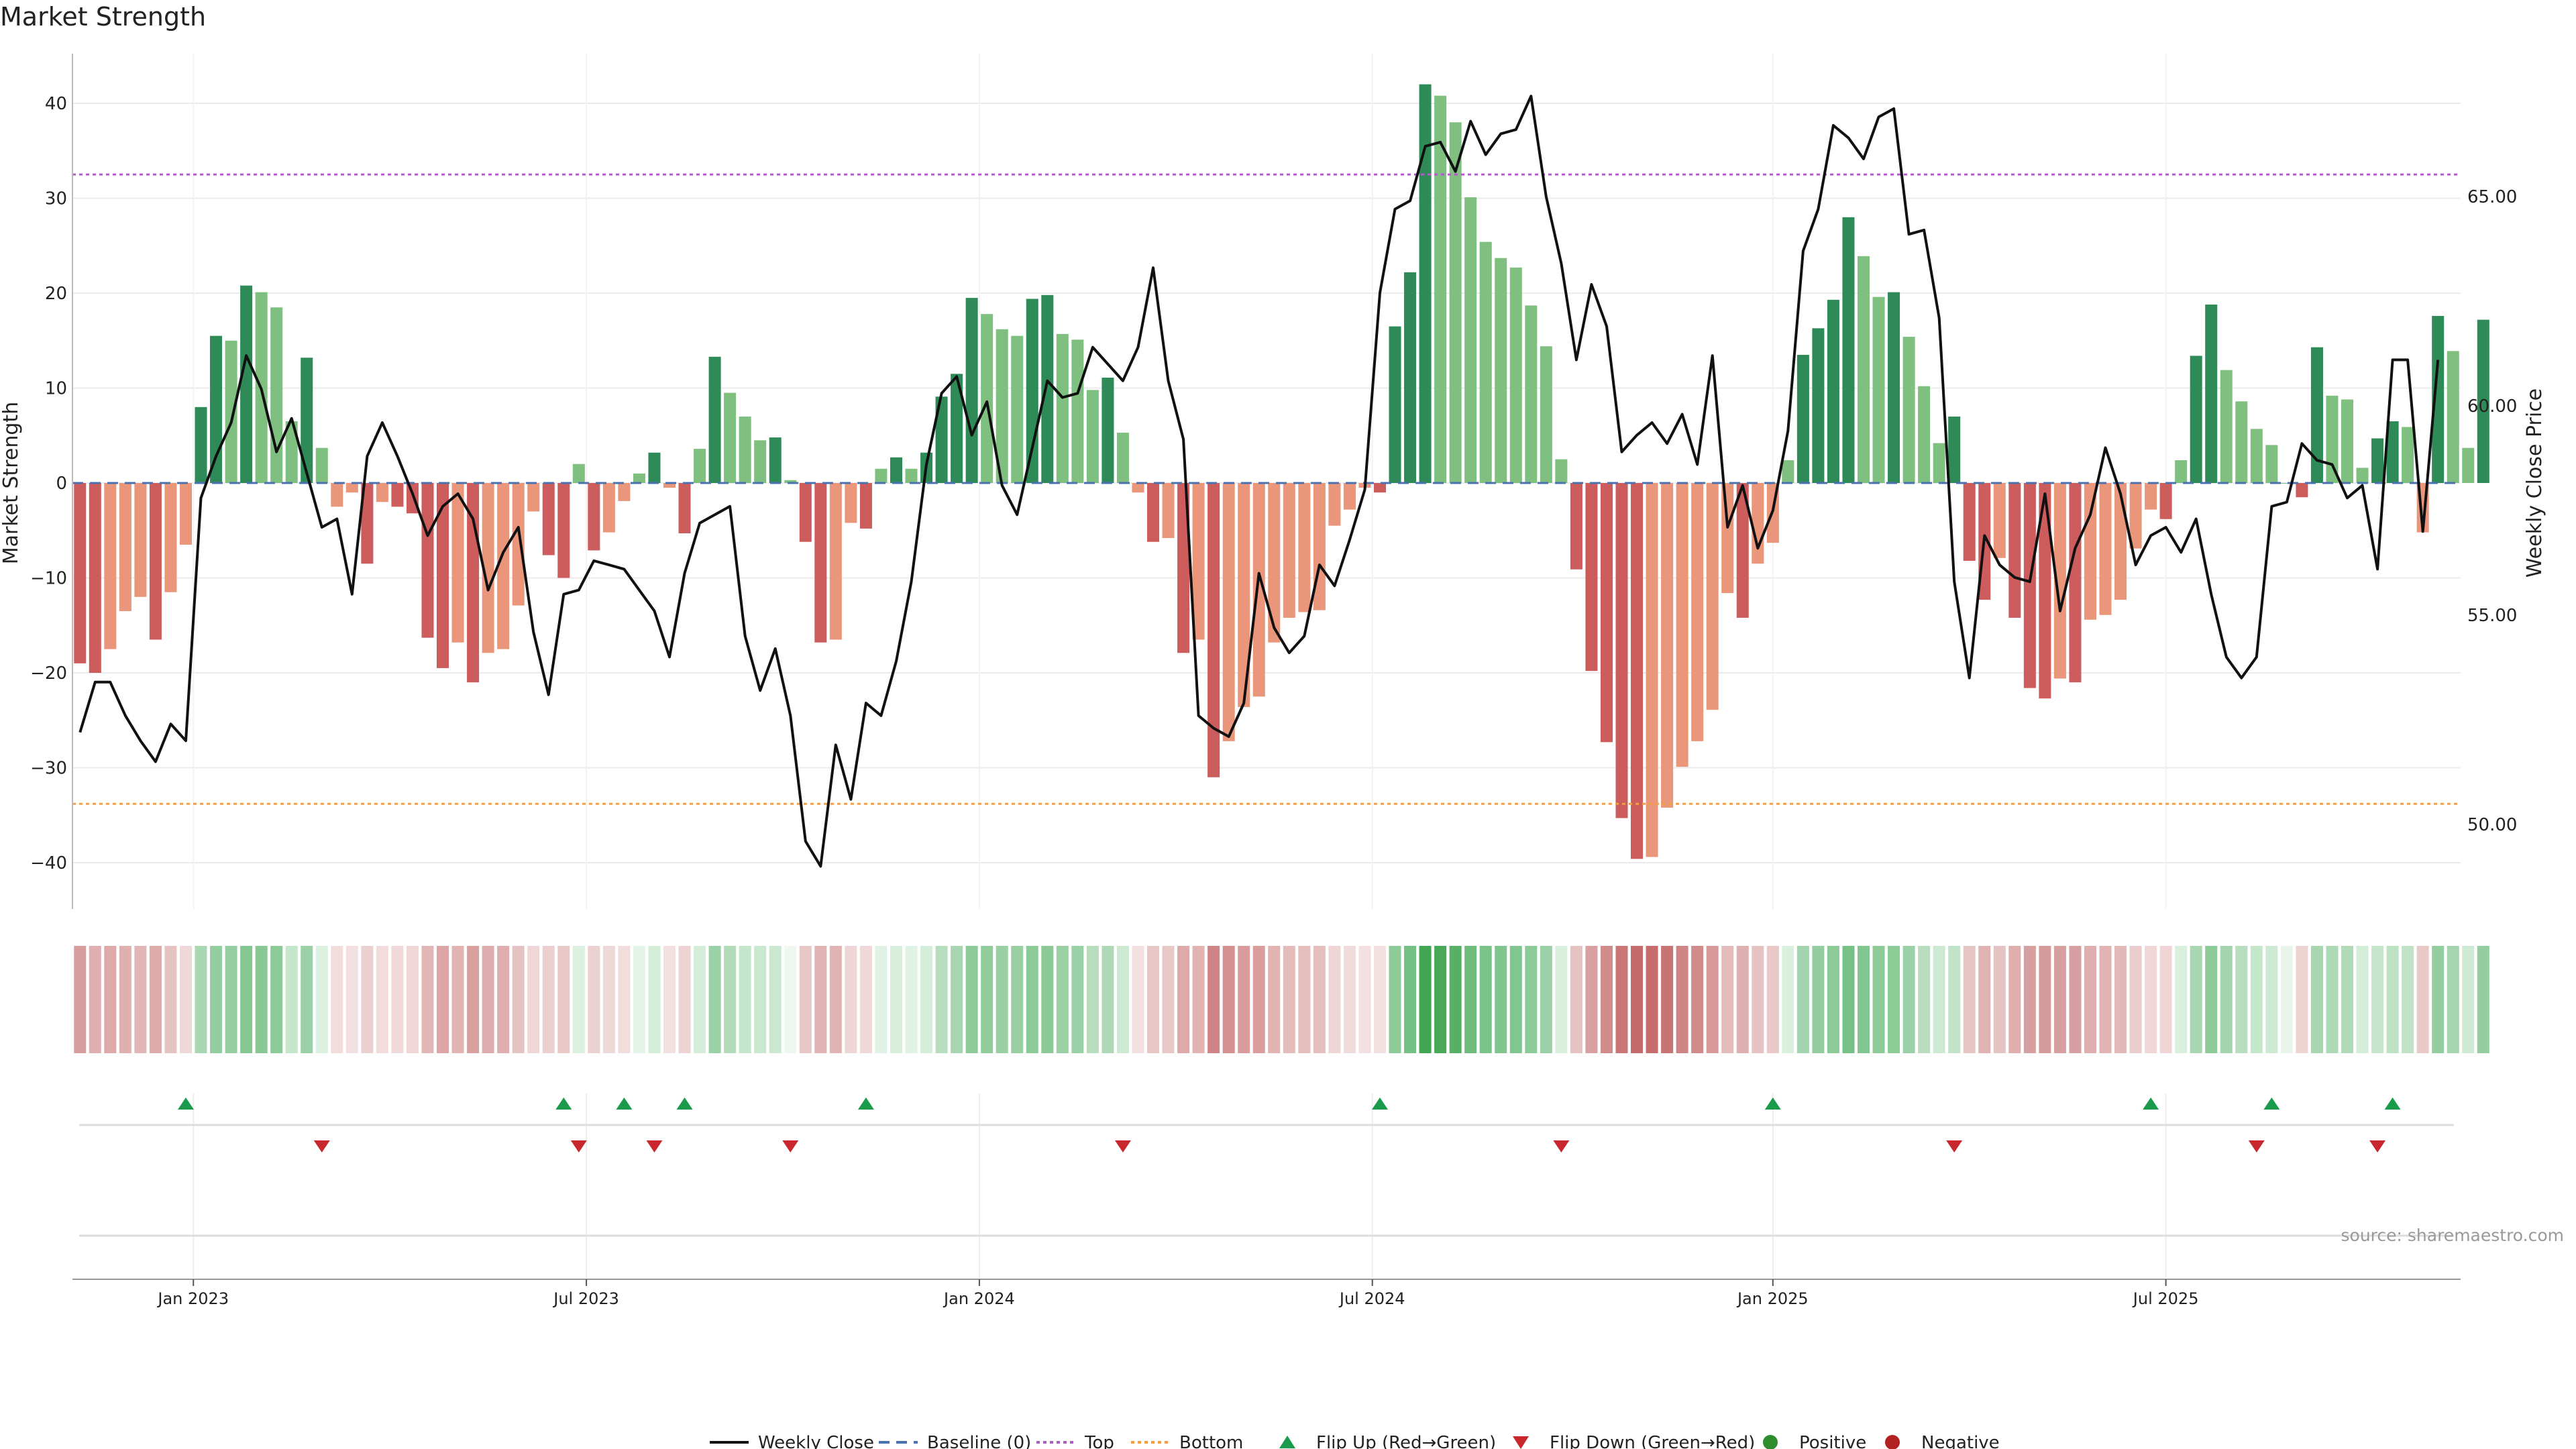 The width and height of the screenshot is (2576, 1449). What do you see at coordinates (1406, 1441) in the screenshot?
I see `legend-label: Flip Up (Red→Green)` at bounding box center [1406, 1441].